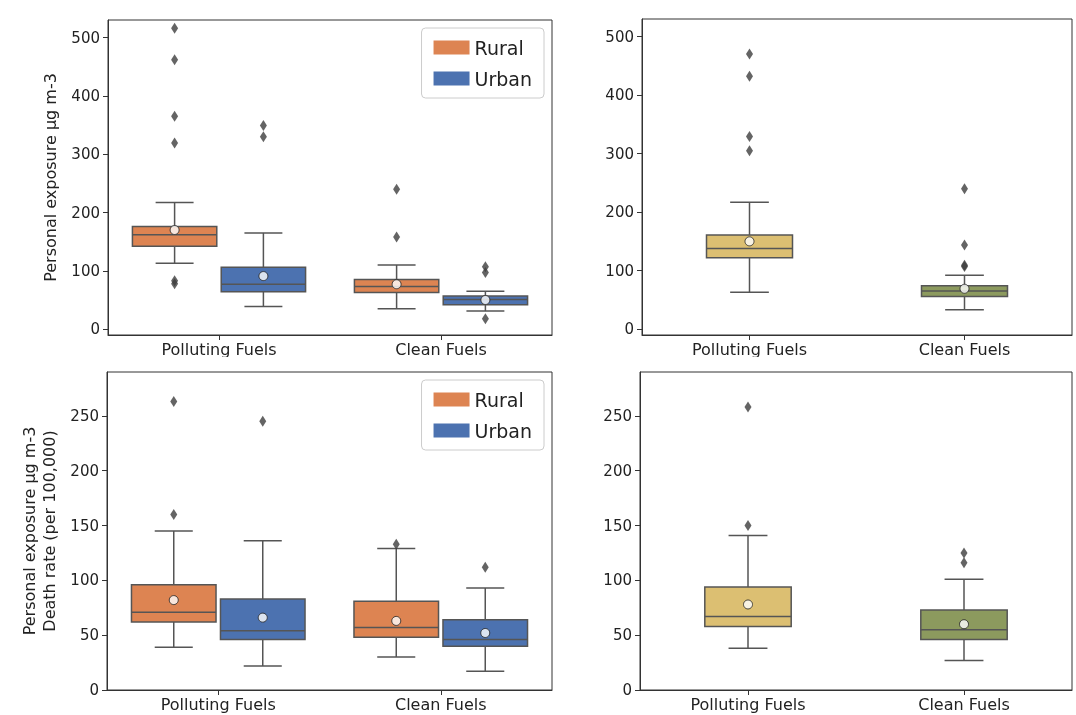 This screenshot has width=1076, height=715. I want to click on y-axis-title: Personal exposure µg m-3, so click(50, 177).